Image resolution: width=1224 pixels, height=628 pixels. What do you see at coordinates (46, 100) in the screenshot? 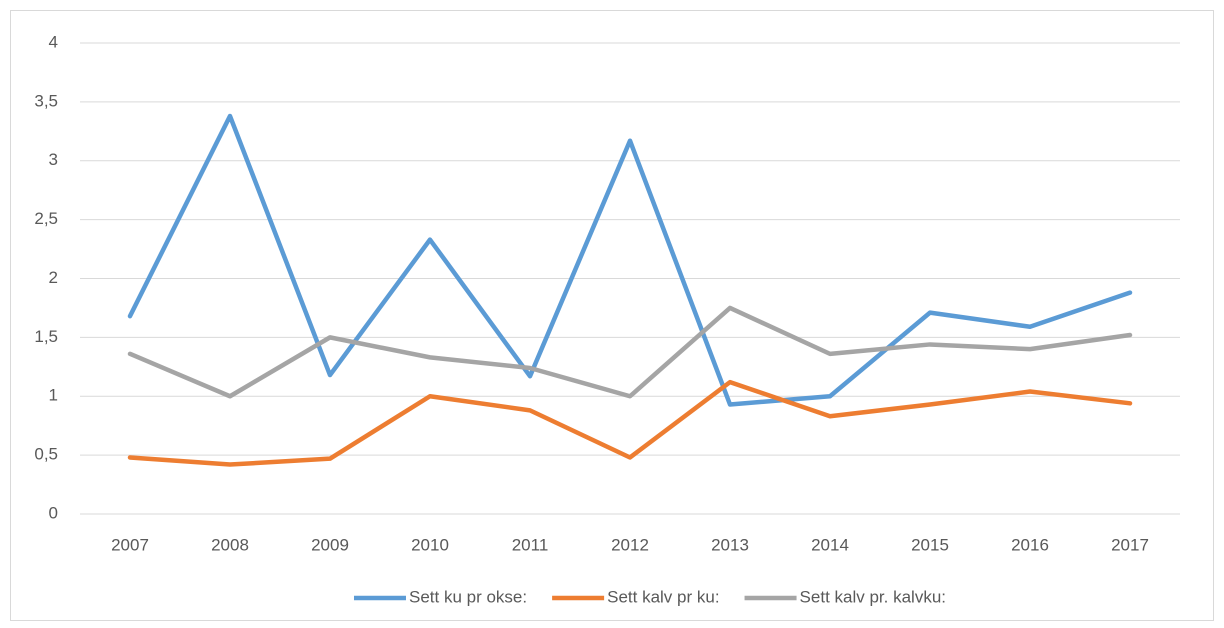
I see `y-tick-label: 3,5` at bounding box center [46, 100].